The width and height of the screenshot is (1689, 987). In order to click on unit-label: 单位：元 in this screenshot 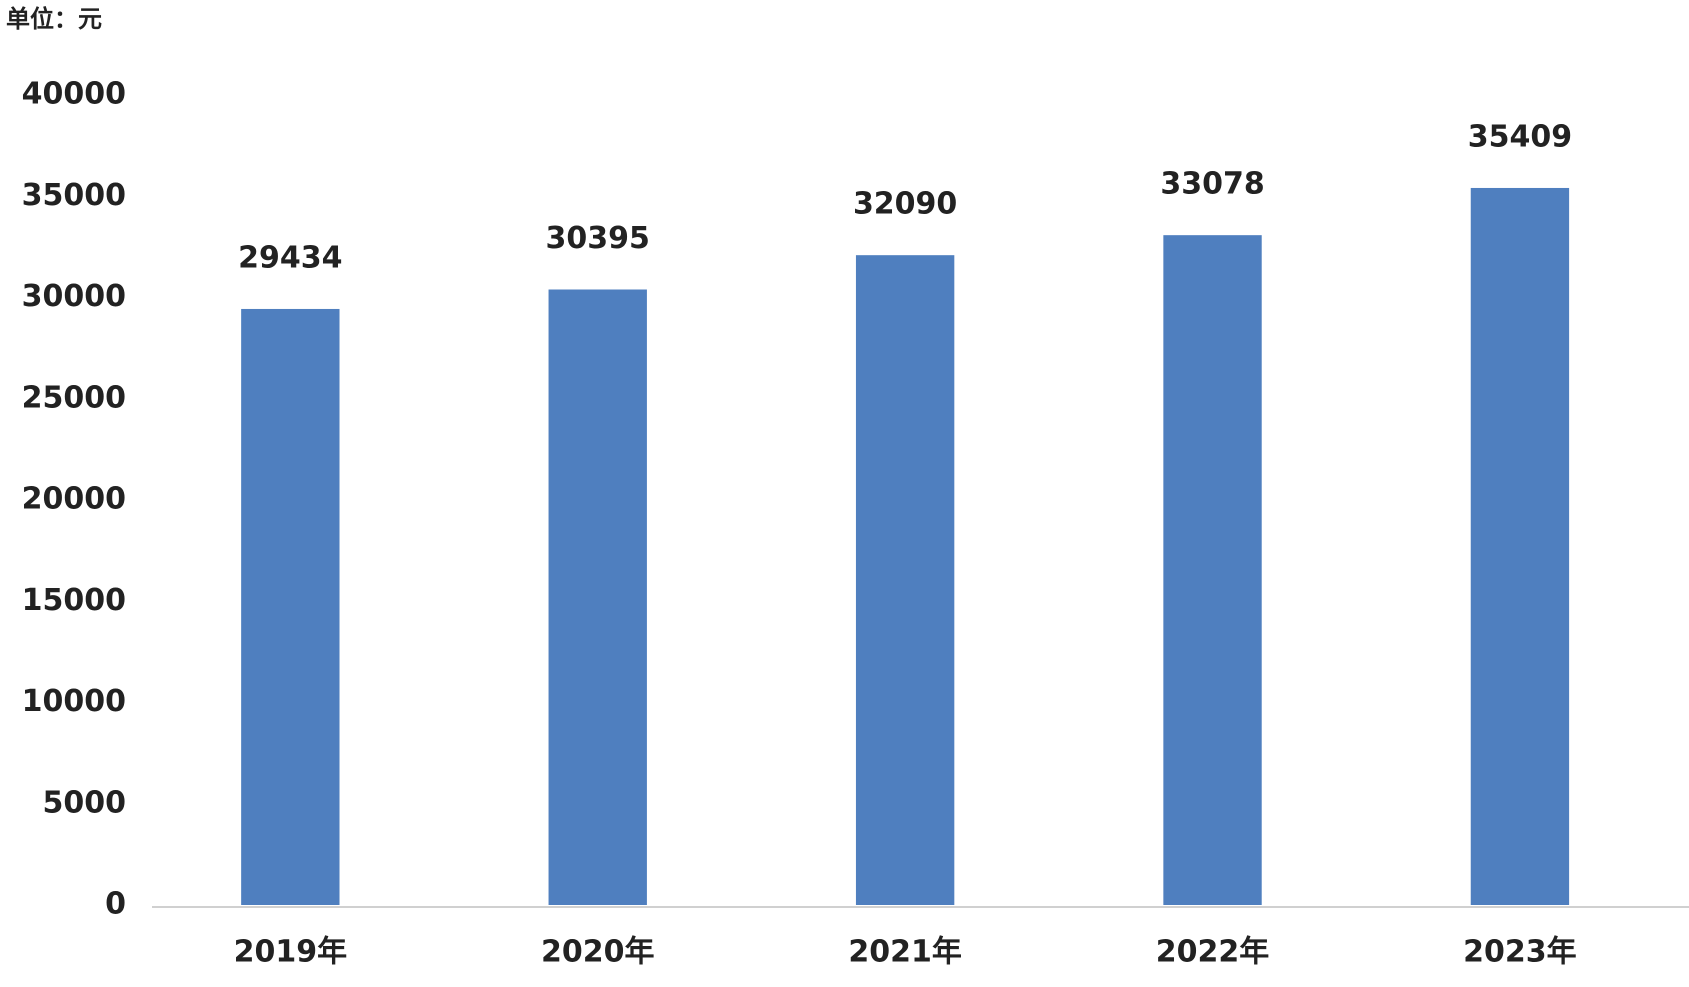, I will do `click(54, 19)`.